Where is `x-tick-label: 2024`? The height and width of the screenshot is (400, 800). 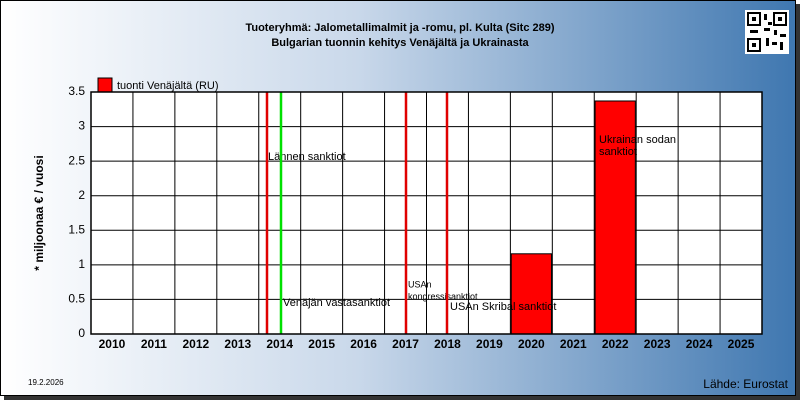 x-tick-label: 2024 is located at coordinates (699, 344).